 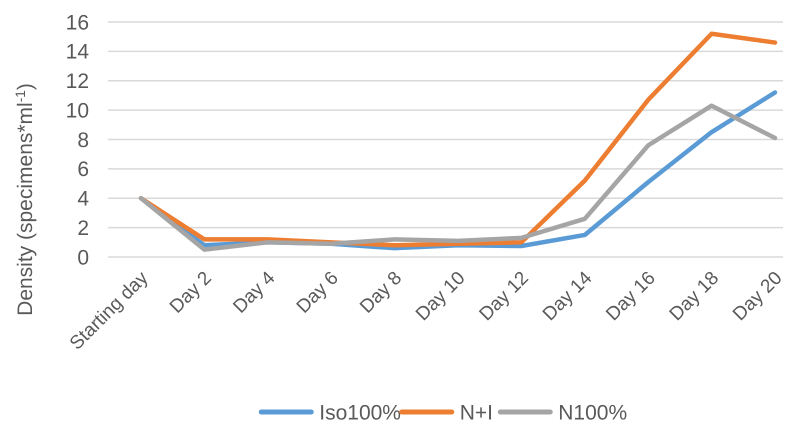 What do you see at coordinates (567, 296) in the screenshot?
I see `x-tick-label: Day 14` at bounding box center [567, 296].